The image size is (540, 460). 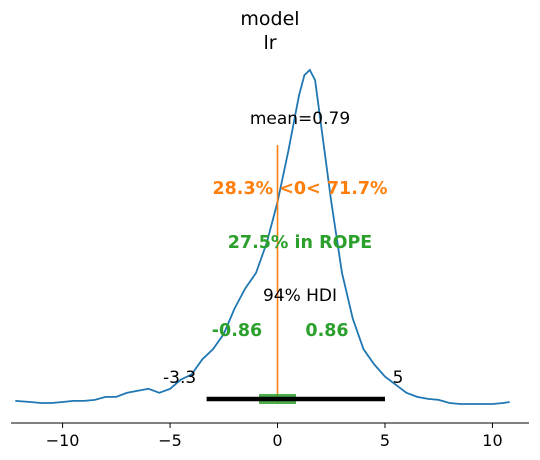 What do you see at coordinates (385, 440) in the screenshot?
I see `x-tick-label: 5` at bounding box center [385, 440].